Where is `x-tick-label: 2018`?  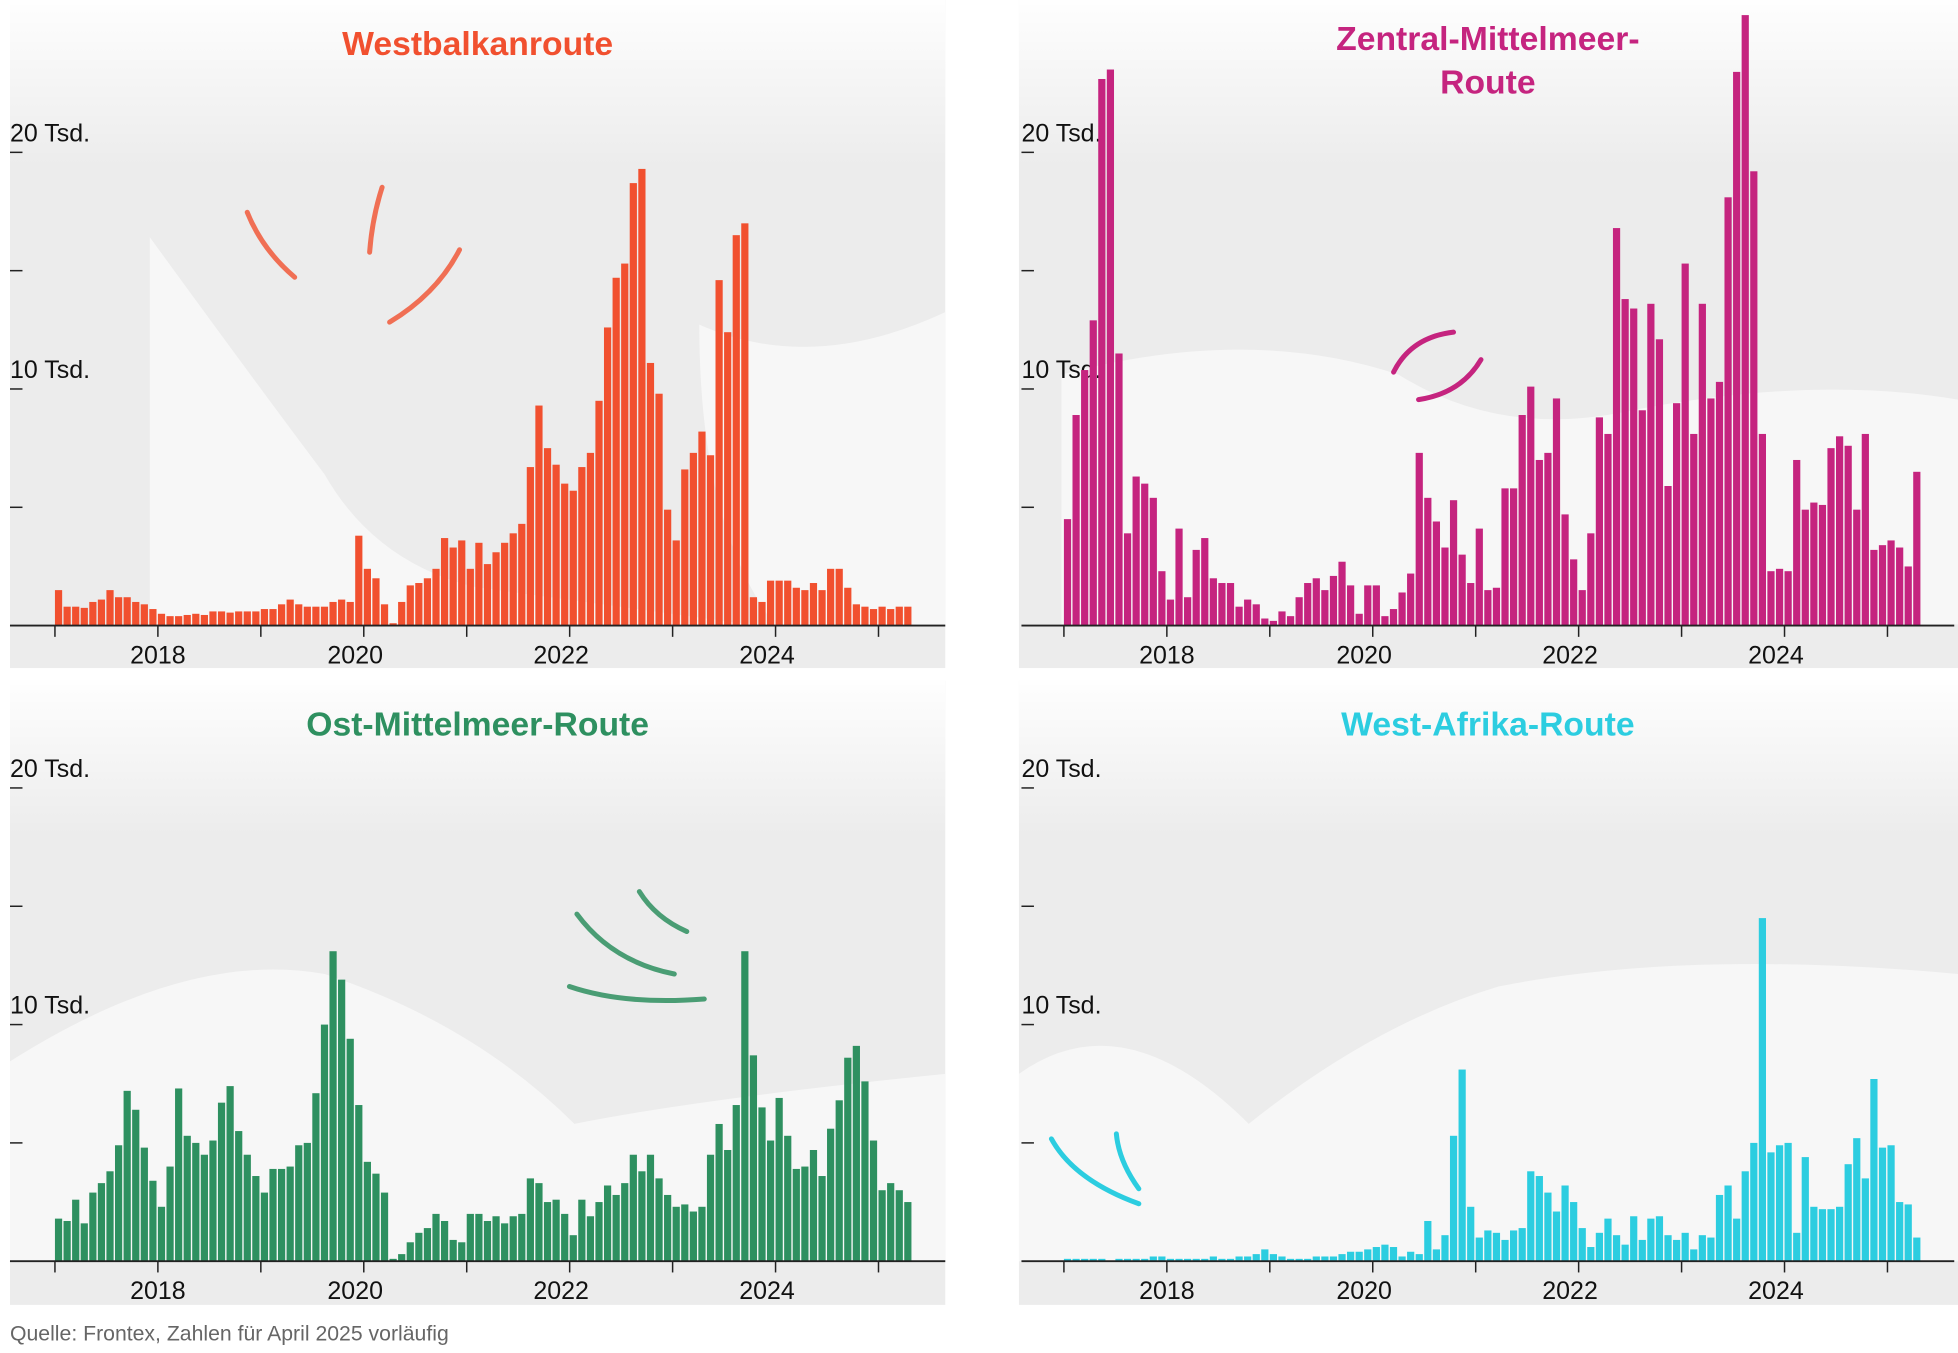 x-tick-label: 2018 is located at coordinates (1167, 655).